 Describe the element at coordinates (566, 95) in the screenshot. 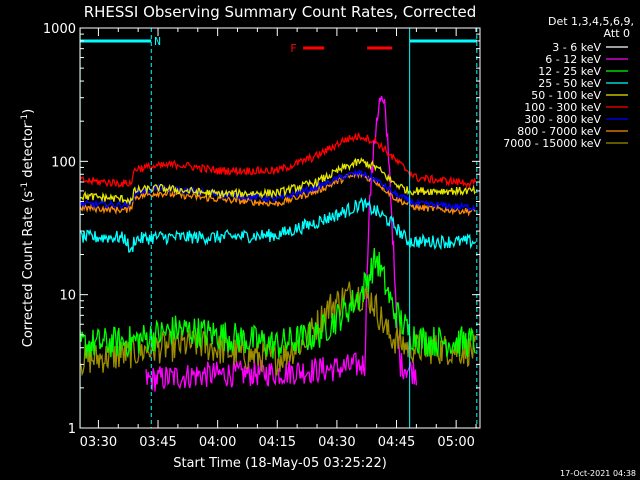

I see `legend-label-4: 50 - 100 keV` at that location.